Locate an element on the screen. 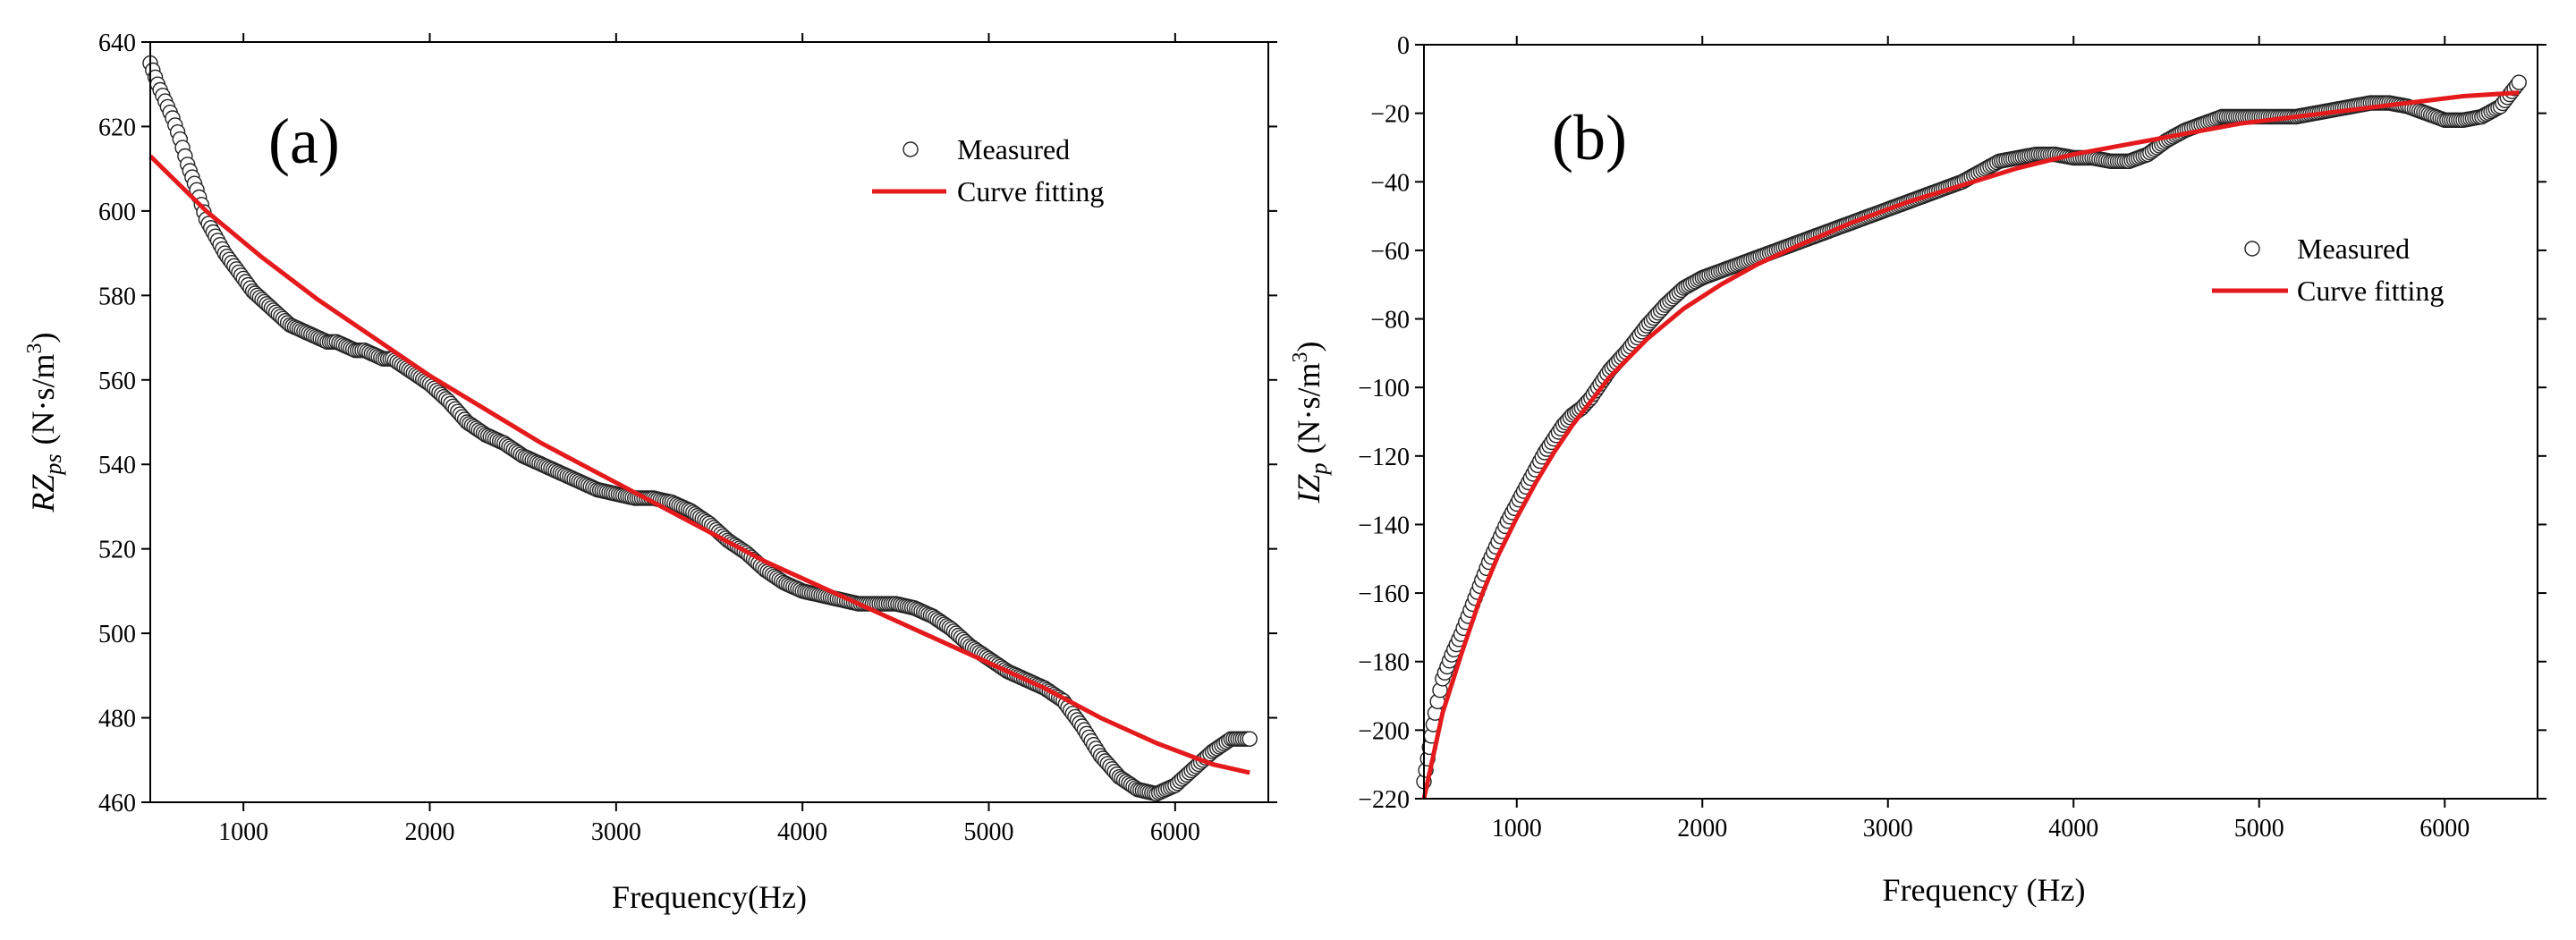  panel-b-y-tick-label: 0 is located at coordinates (1403, 46).